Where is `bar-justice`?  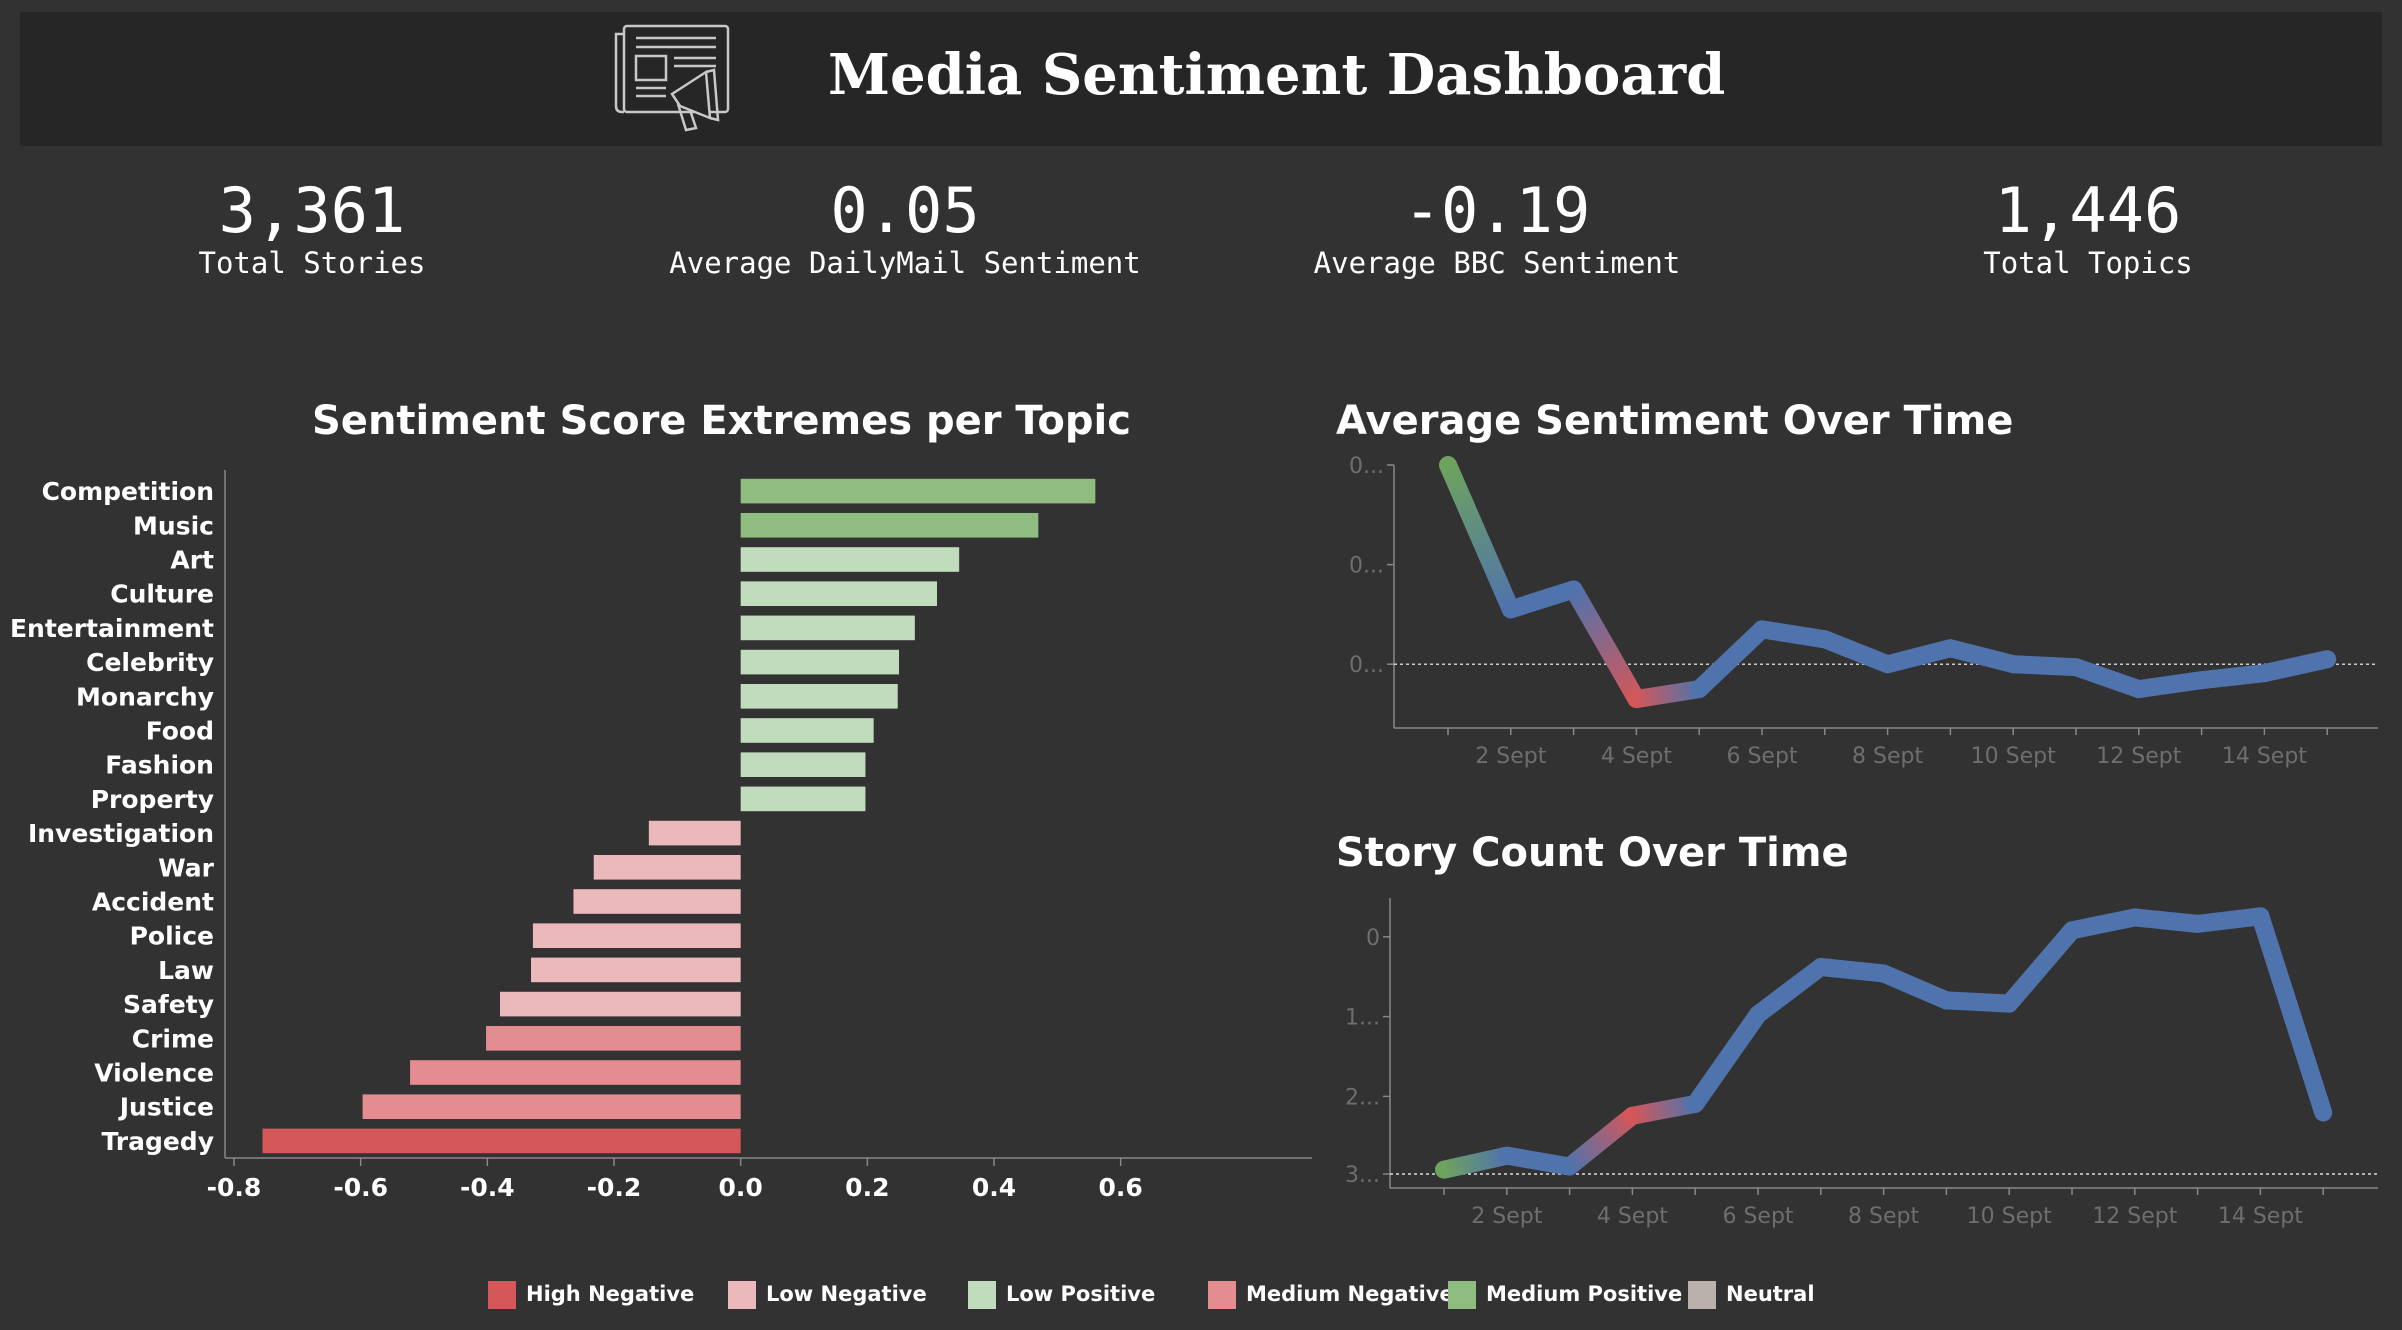
bar-justice is located at coordinates (551, 1107).